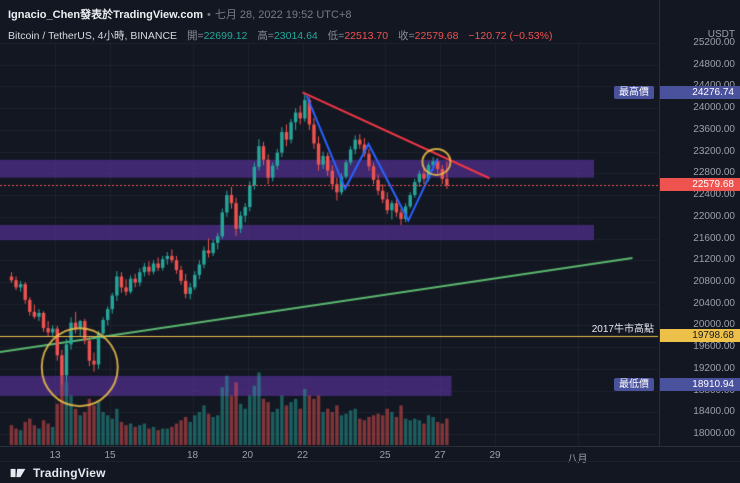 This screenshot has height=483, width=740. What do you see at coordinates (714, 260) in the screenshot?
I see `price-tick-label: 21200.00` at bounding box center [714, 260].